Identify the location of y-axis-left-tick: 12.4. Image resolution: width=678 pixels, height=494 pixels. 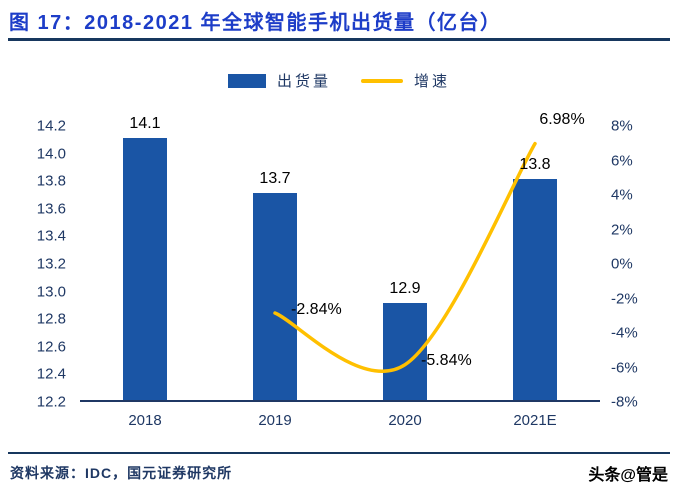
(51, 374).